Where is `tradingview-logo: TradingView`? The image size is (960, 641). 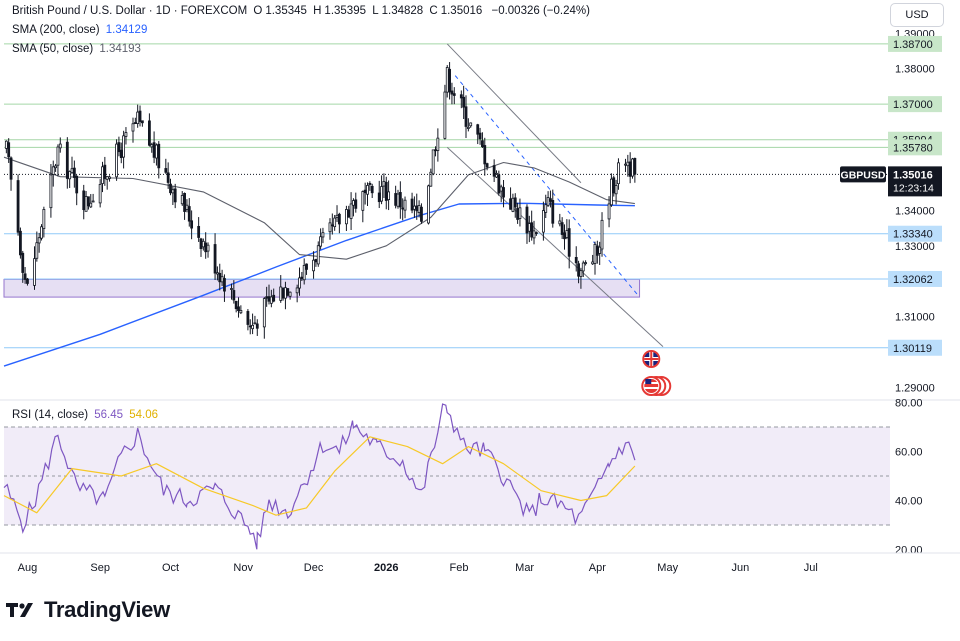 tradingview-logo: TradingView is located at coordinates (88, 610).